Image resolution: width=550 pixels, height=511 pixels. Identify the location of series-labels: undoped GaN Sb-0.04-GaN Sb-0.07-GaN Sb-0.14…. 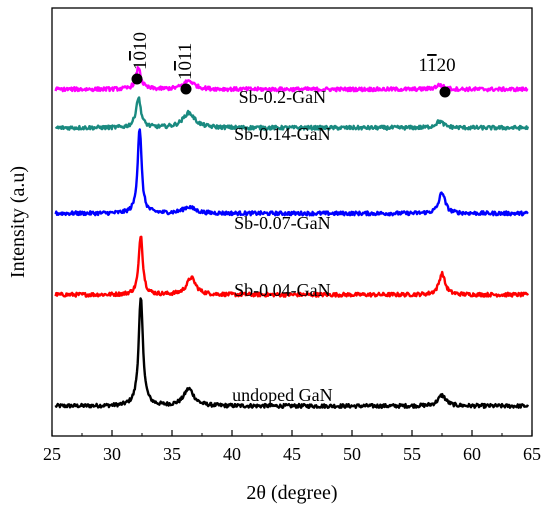
(282, 246).